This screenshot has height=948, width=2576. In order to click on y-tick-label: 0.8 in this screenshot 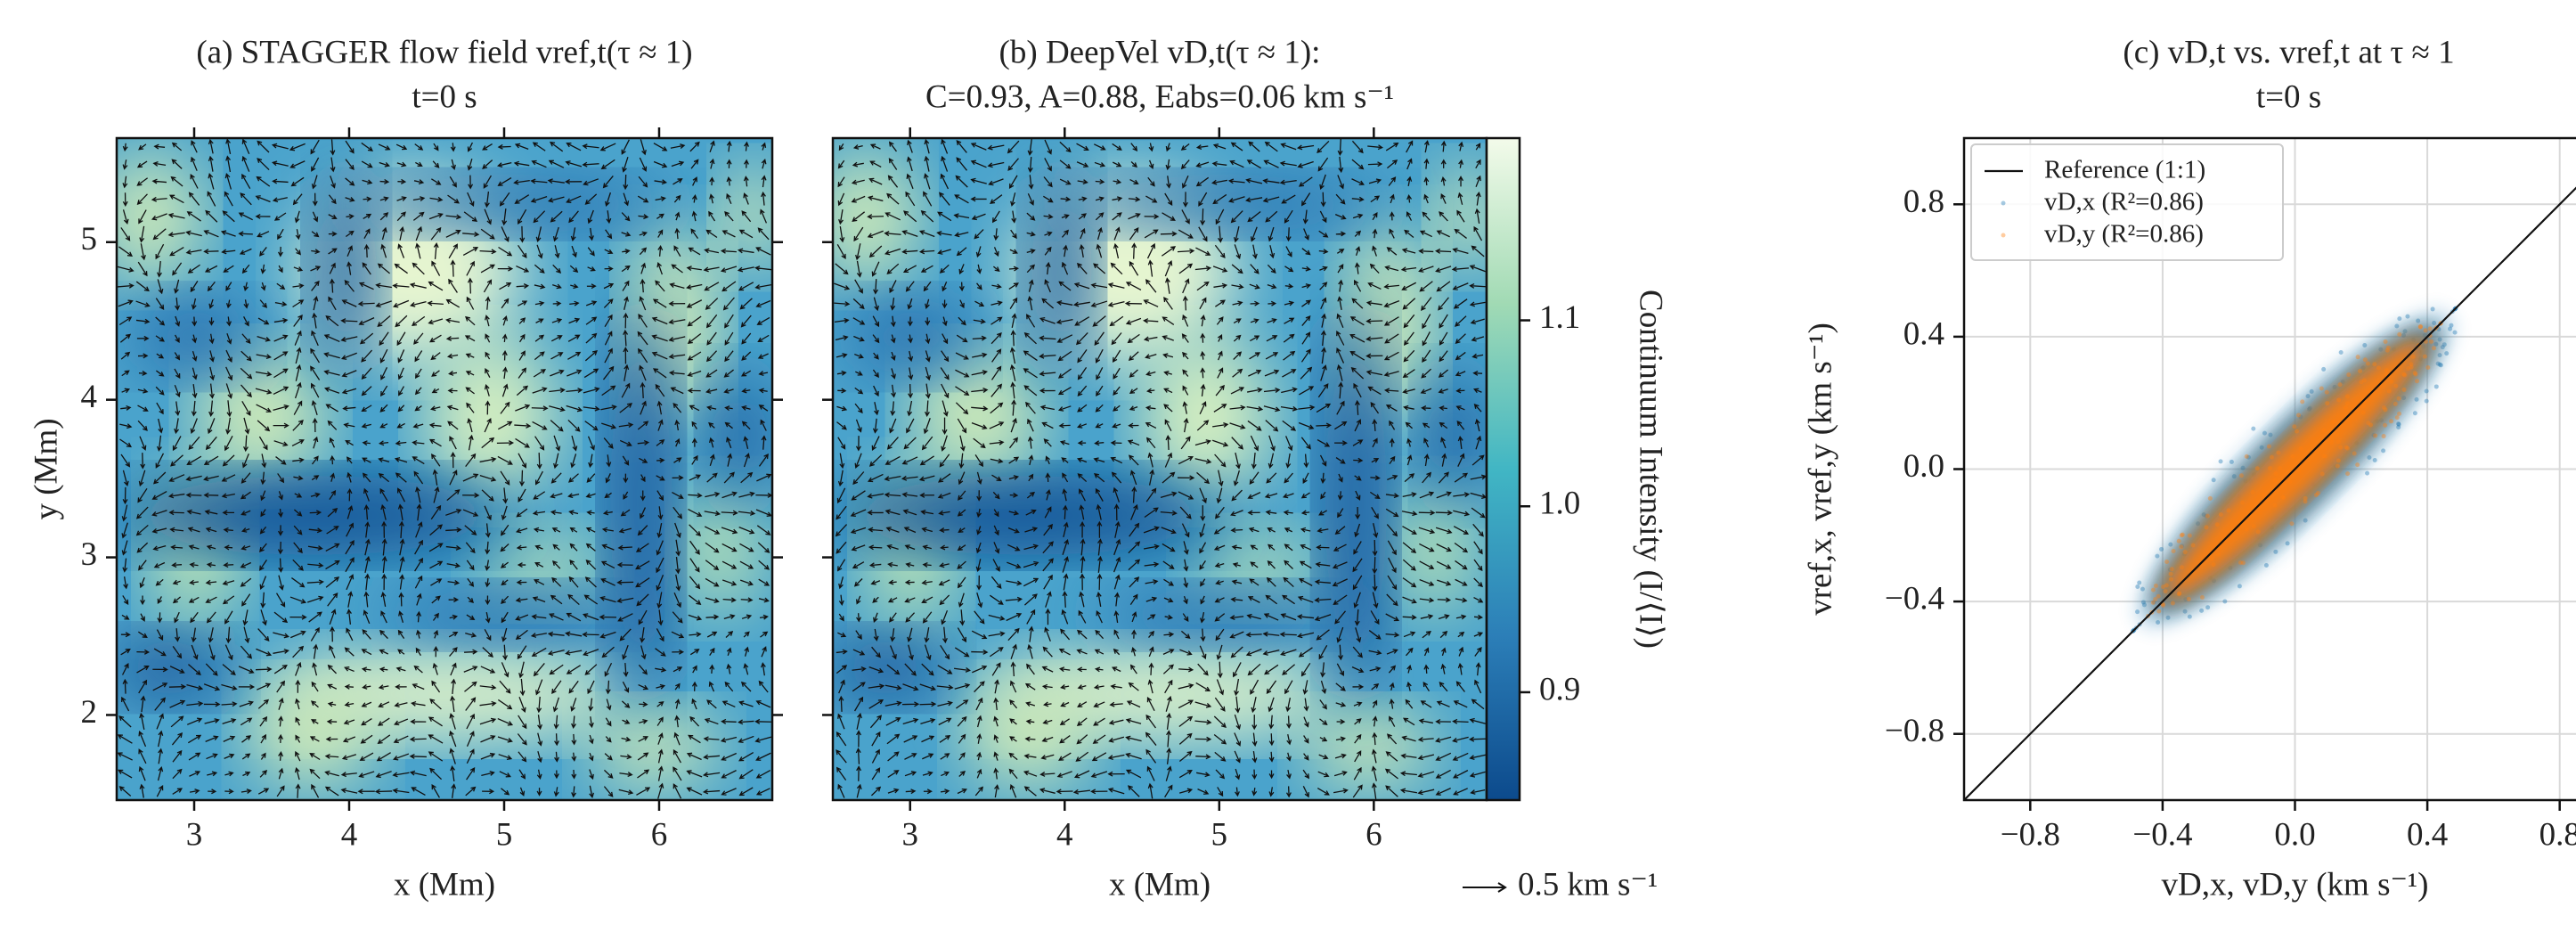, I will do `click(1923, 202)`.